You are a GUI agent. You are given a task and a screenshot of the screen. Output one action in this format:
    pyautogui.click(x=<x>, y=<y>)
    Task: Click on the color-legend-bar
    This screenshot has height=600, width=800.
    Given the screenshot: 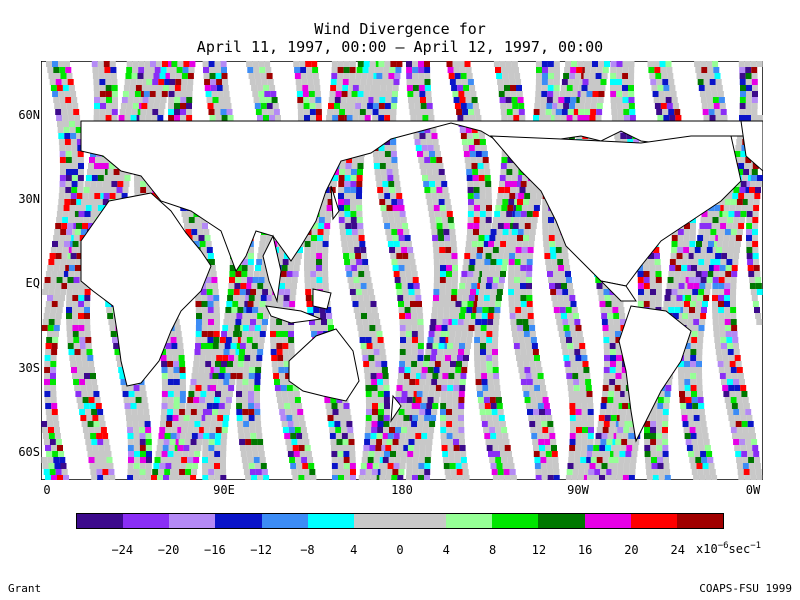 What is the action you would take?
    pyautogui.click(x=400, y=521)
    